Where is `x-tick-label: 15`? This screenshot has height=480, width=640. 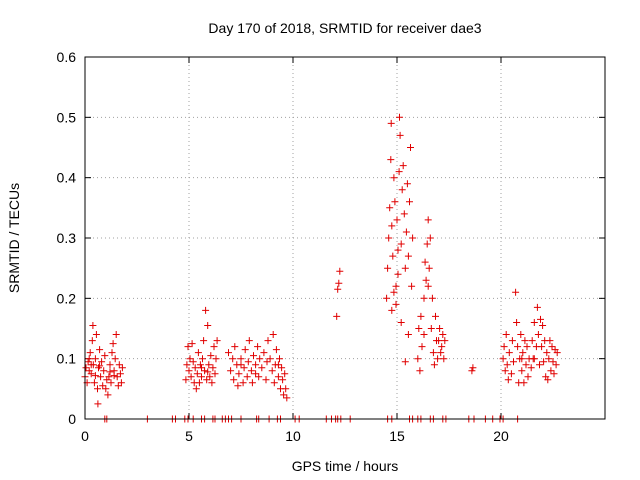
x-tick-label: 15 is located at coordinates (397, 436).